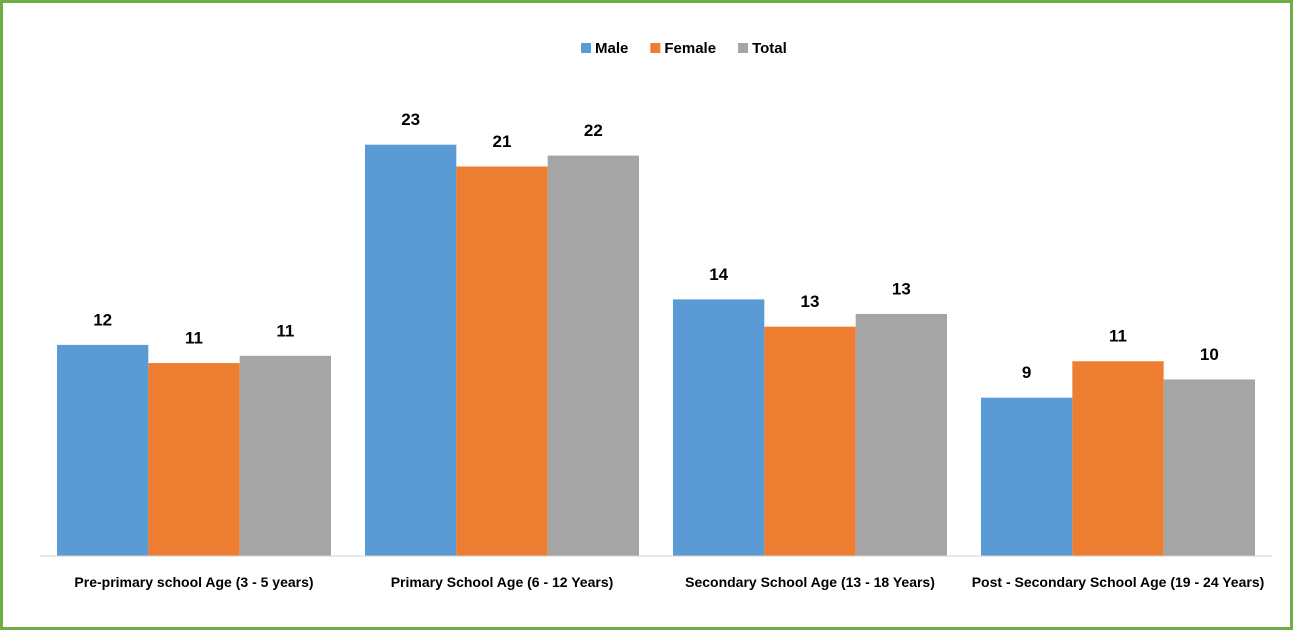 This screenshot has height=630, width=1293. Describe the element at coordinates (810, 582) in the screenshot. I see `x-tick-label: Secondary School Age (13 - 18 Years)` at that location.